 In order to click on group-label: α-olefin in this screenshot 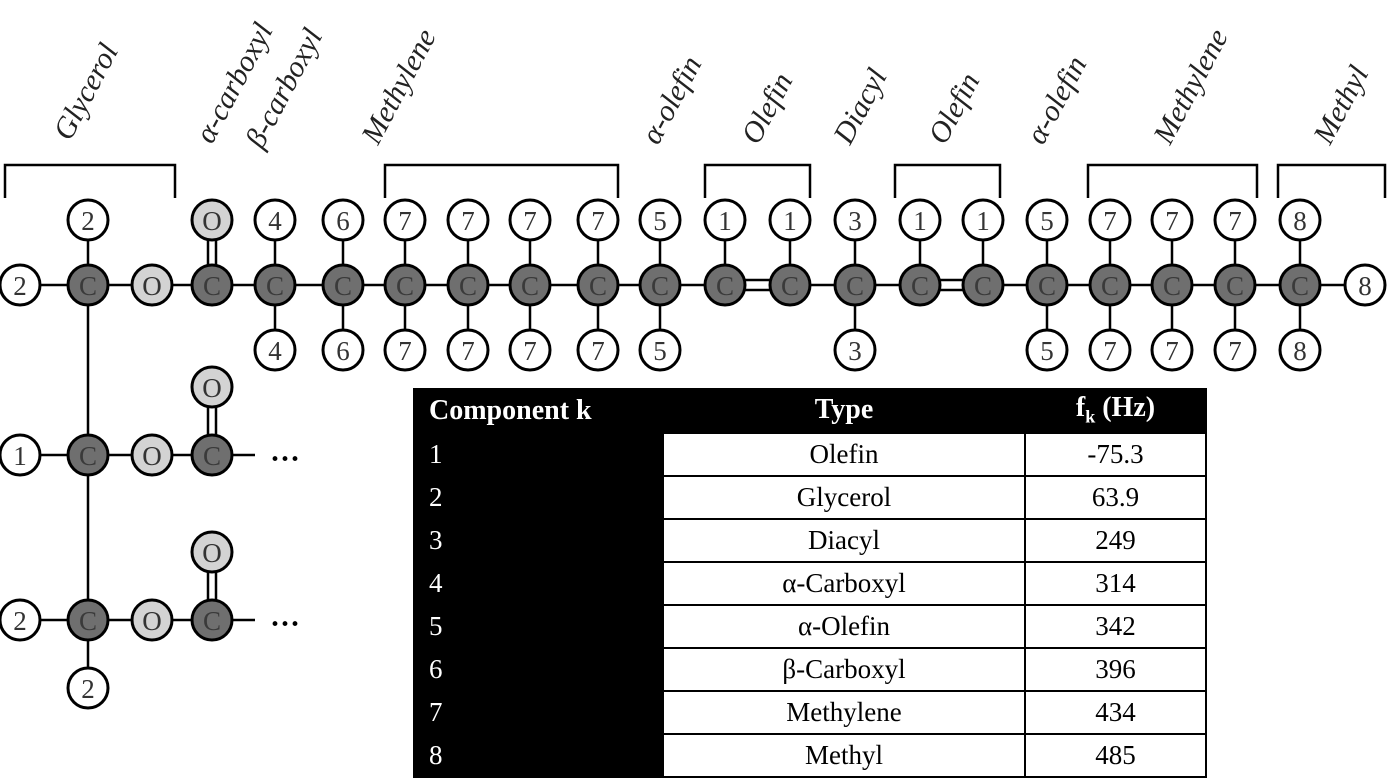, I will do `click(671, 100)`.